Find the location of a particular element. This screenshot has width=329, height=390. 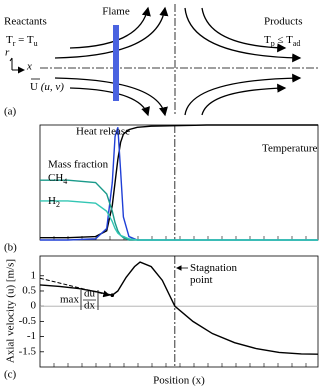

legend-label: Heat release is located at coordinates (103, 132).